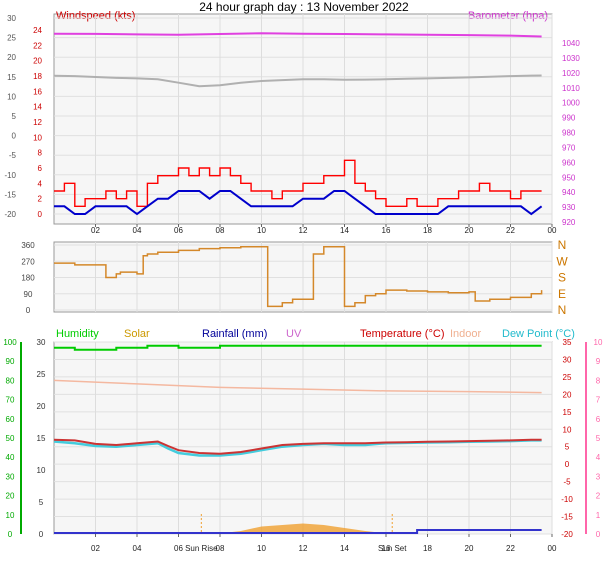 The image size is (608, 561). What do you see at coordinates (510, 548) in the screenshot?
I see `x-tick-label: 22` at bounding box center [510, 548].